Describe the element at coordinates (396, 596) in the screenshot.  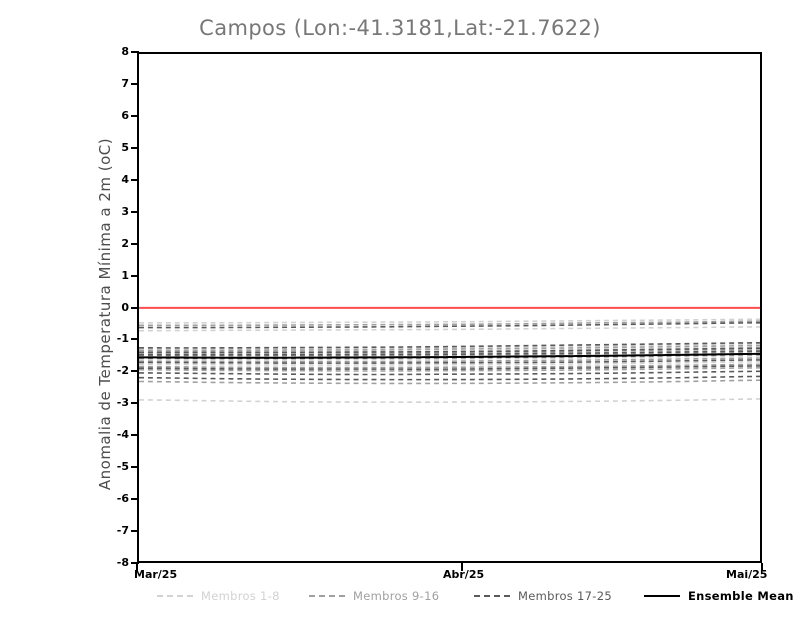
I see `legend-label: Membros 9-16` at that location.